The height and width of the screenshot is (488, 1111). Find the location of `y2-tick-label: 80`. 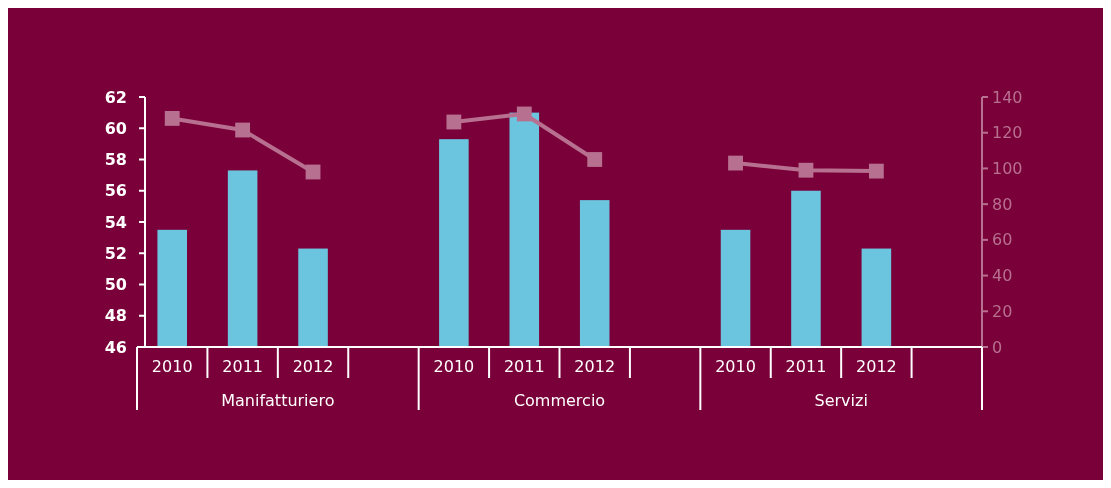

y2-tick-label: 80 is located at coordinates (1002, 204).